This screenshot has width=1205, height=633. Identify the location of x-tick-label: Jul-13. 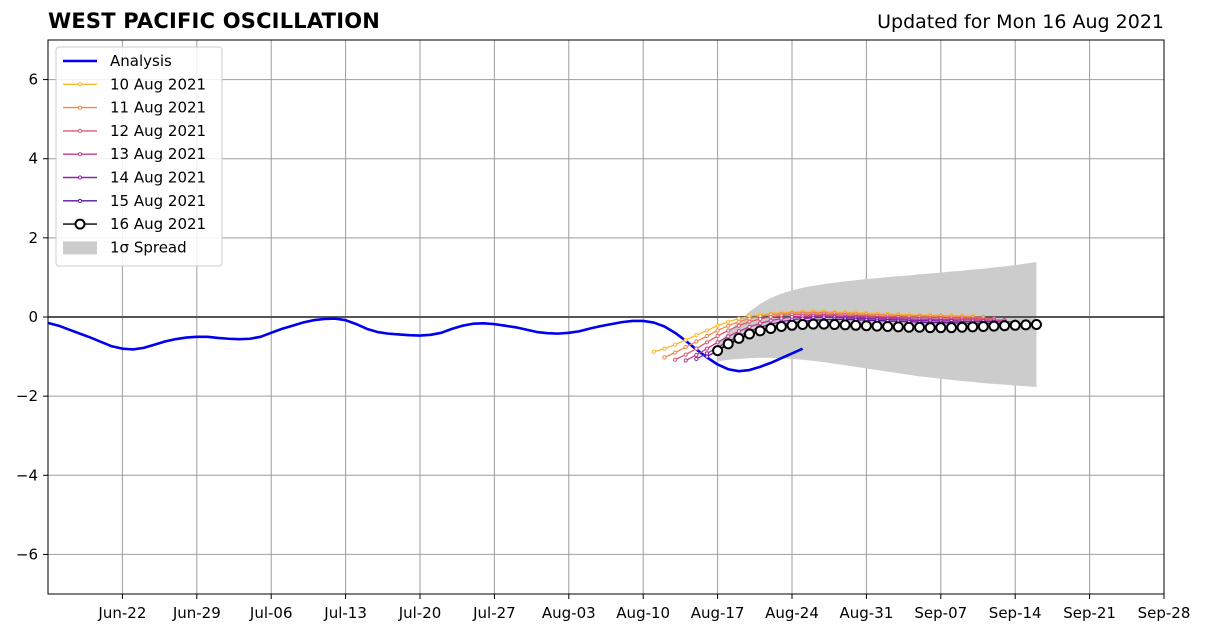
(345, 613).